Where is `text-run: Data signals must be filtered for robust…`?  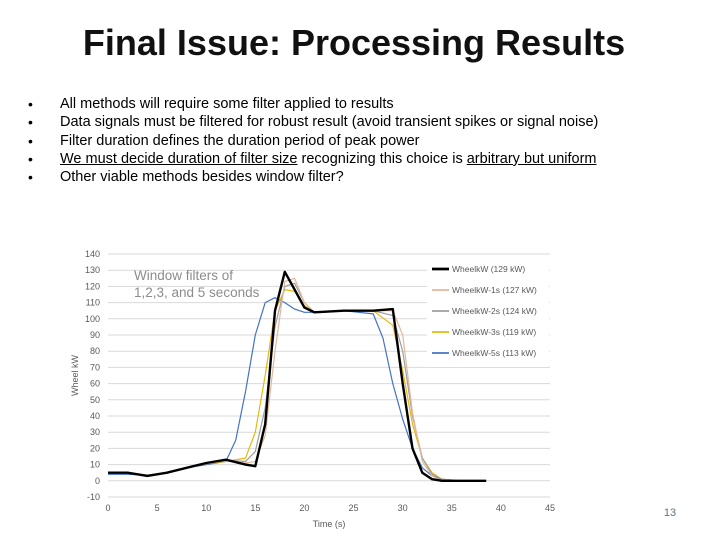 text-run: Data signals must be filtered for robust… is located at coordinates (329, 122).